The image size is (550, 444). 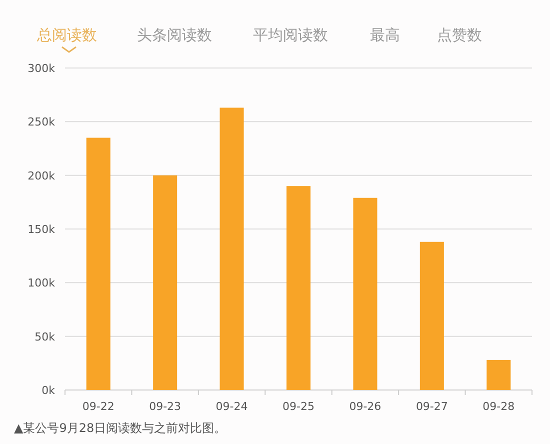 I want to click on y-tick-label: 300k, so click(x=42, y=68).